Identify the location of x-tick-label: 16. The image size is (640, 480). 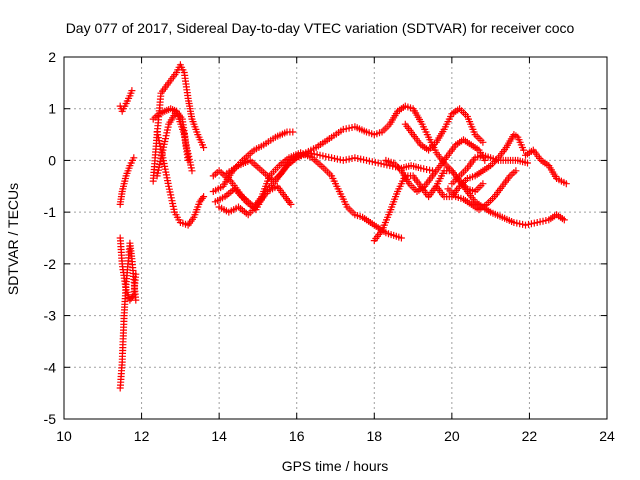
(297, 436).